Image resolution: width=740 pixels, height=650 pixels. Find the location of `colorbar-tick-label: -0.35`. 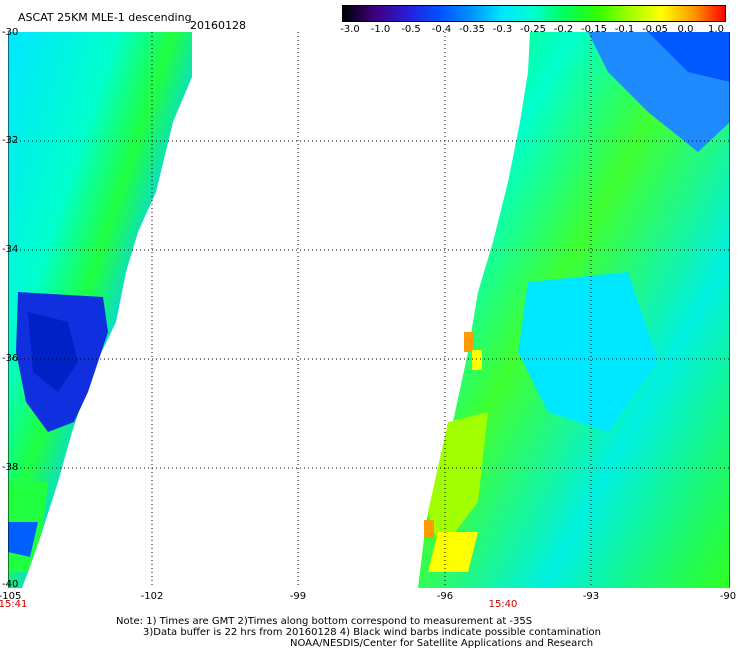

colorbar-tick-label: -0.35 is located at coordinates (472, 29).